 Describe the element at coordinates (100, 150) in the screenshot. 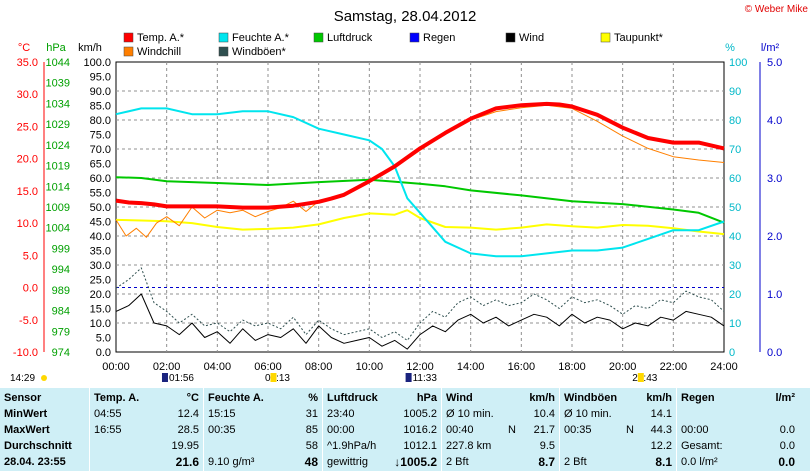

I see `wind-tick-label: 70.0` at that location.